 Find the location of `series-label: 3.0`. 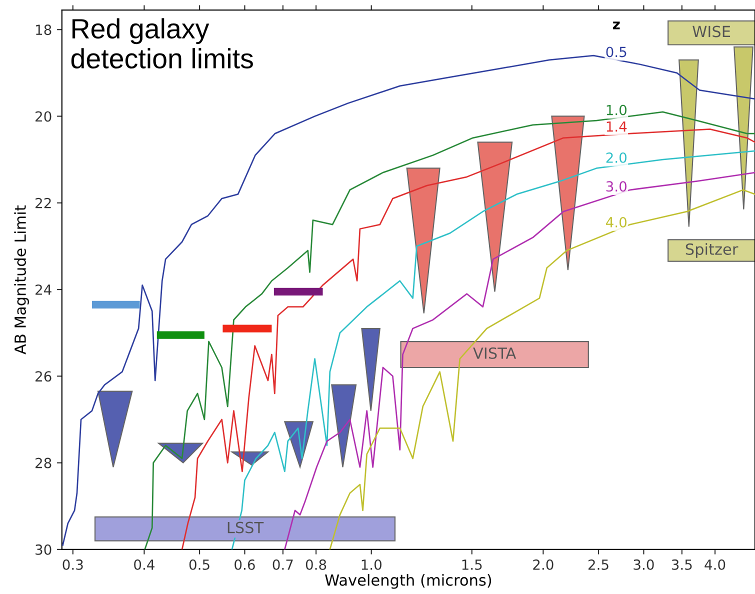

series-label: 3.0 is located at coordinates (616, 186).